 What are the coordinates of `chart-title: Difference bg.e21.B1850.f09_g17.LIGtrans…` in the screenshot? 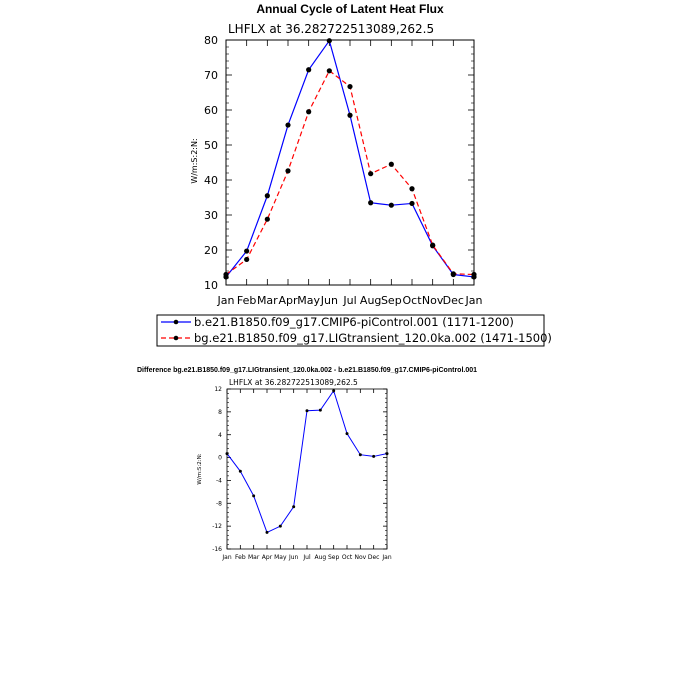 It's located at (307, 370).